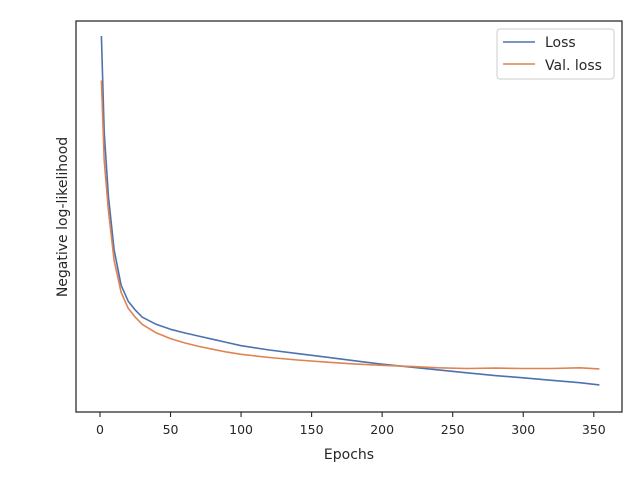  Describe the element at coordinates (555, 54) in the screenshot. I see `legend: Loss Val. loss` at that location.